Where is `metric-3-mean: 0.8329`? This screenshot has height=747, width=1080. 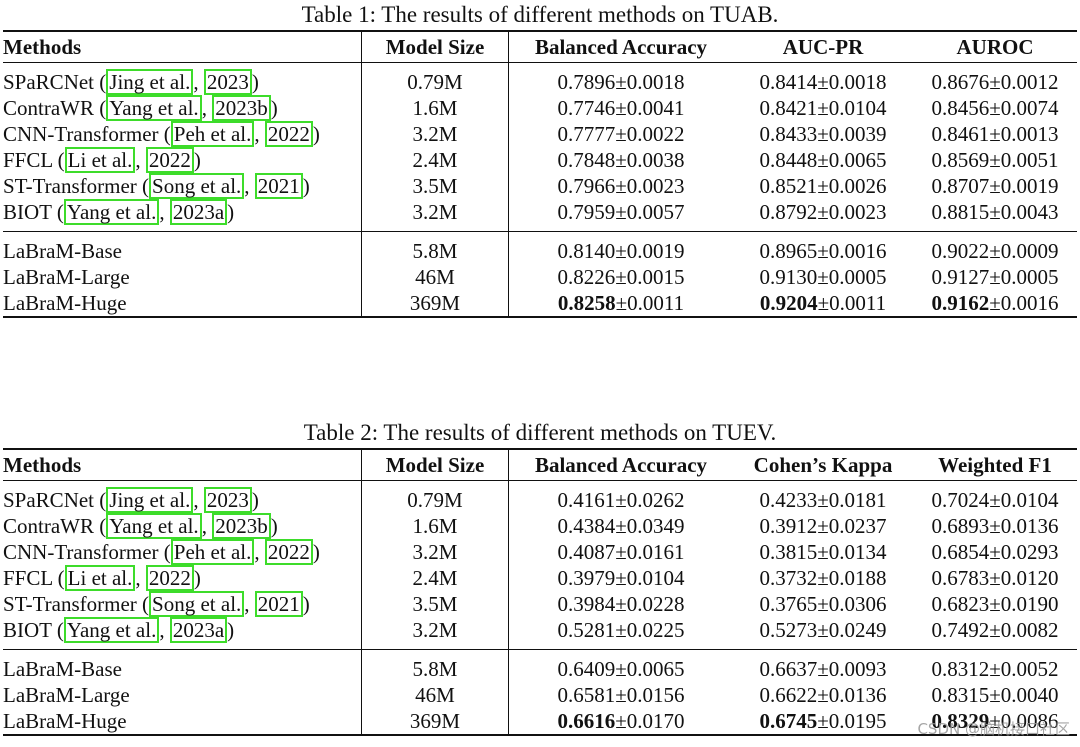
metric-3-mean: 0.8329 is located at coordinates (960, 721).